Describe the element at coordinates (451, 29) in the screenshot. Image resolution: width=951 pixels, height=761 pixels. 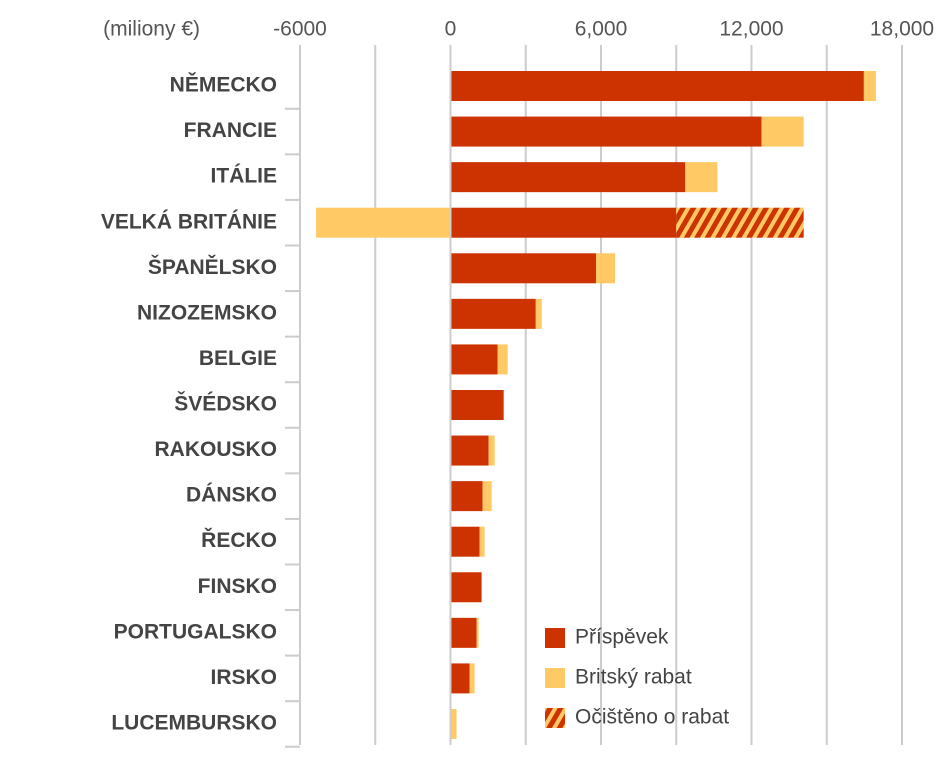
I see `x-tick-label: 0` at that location.